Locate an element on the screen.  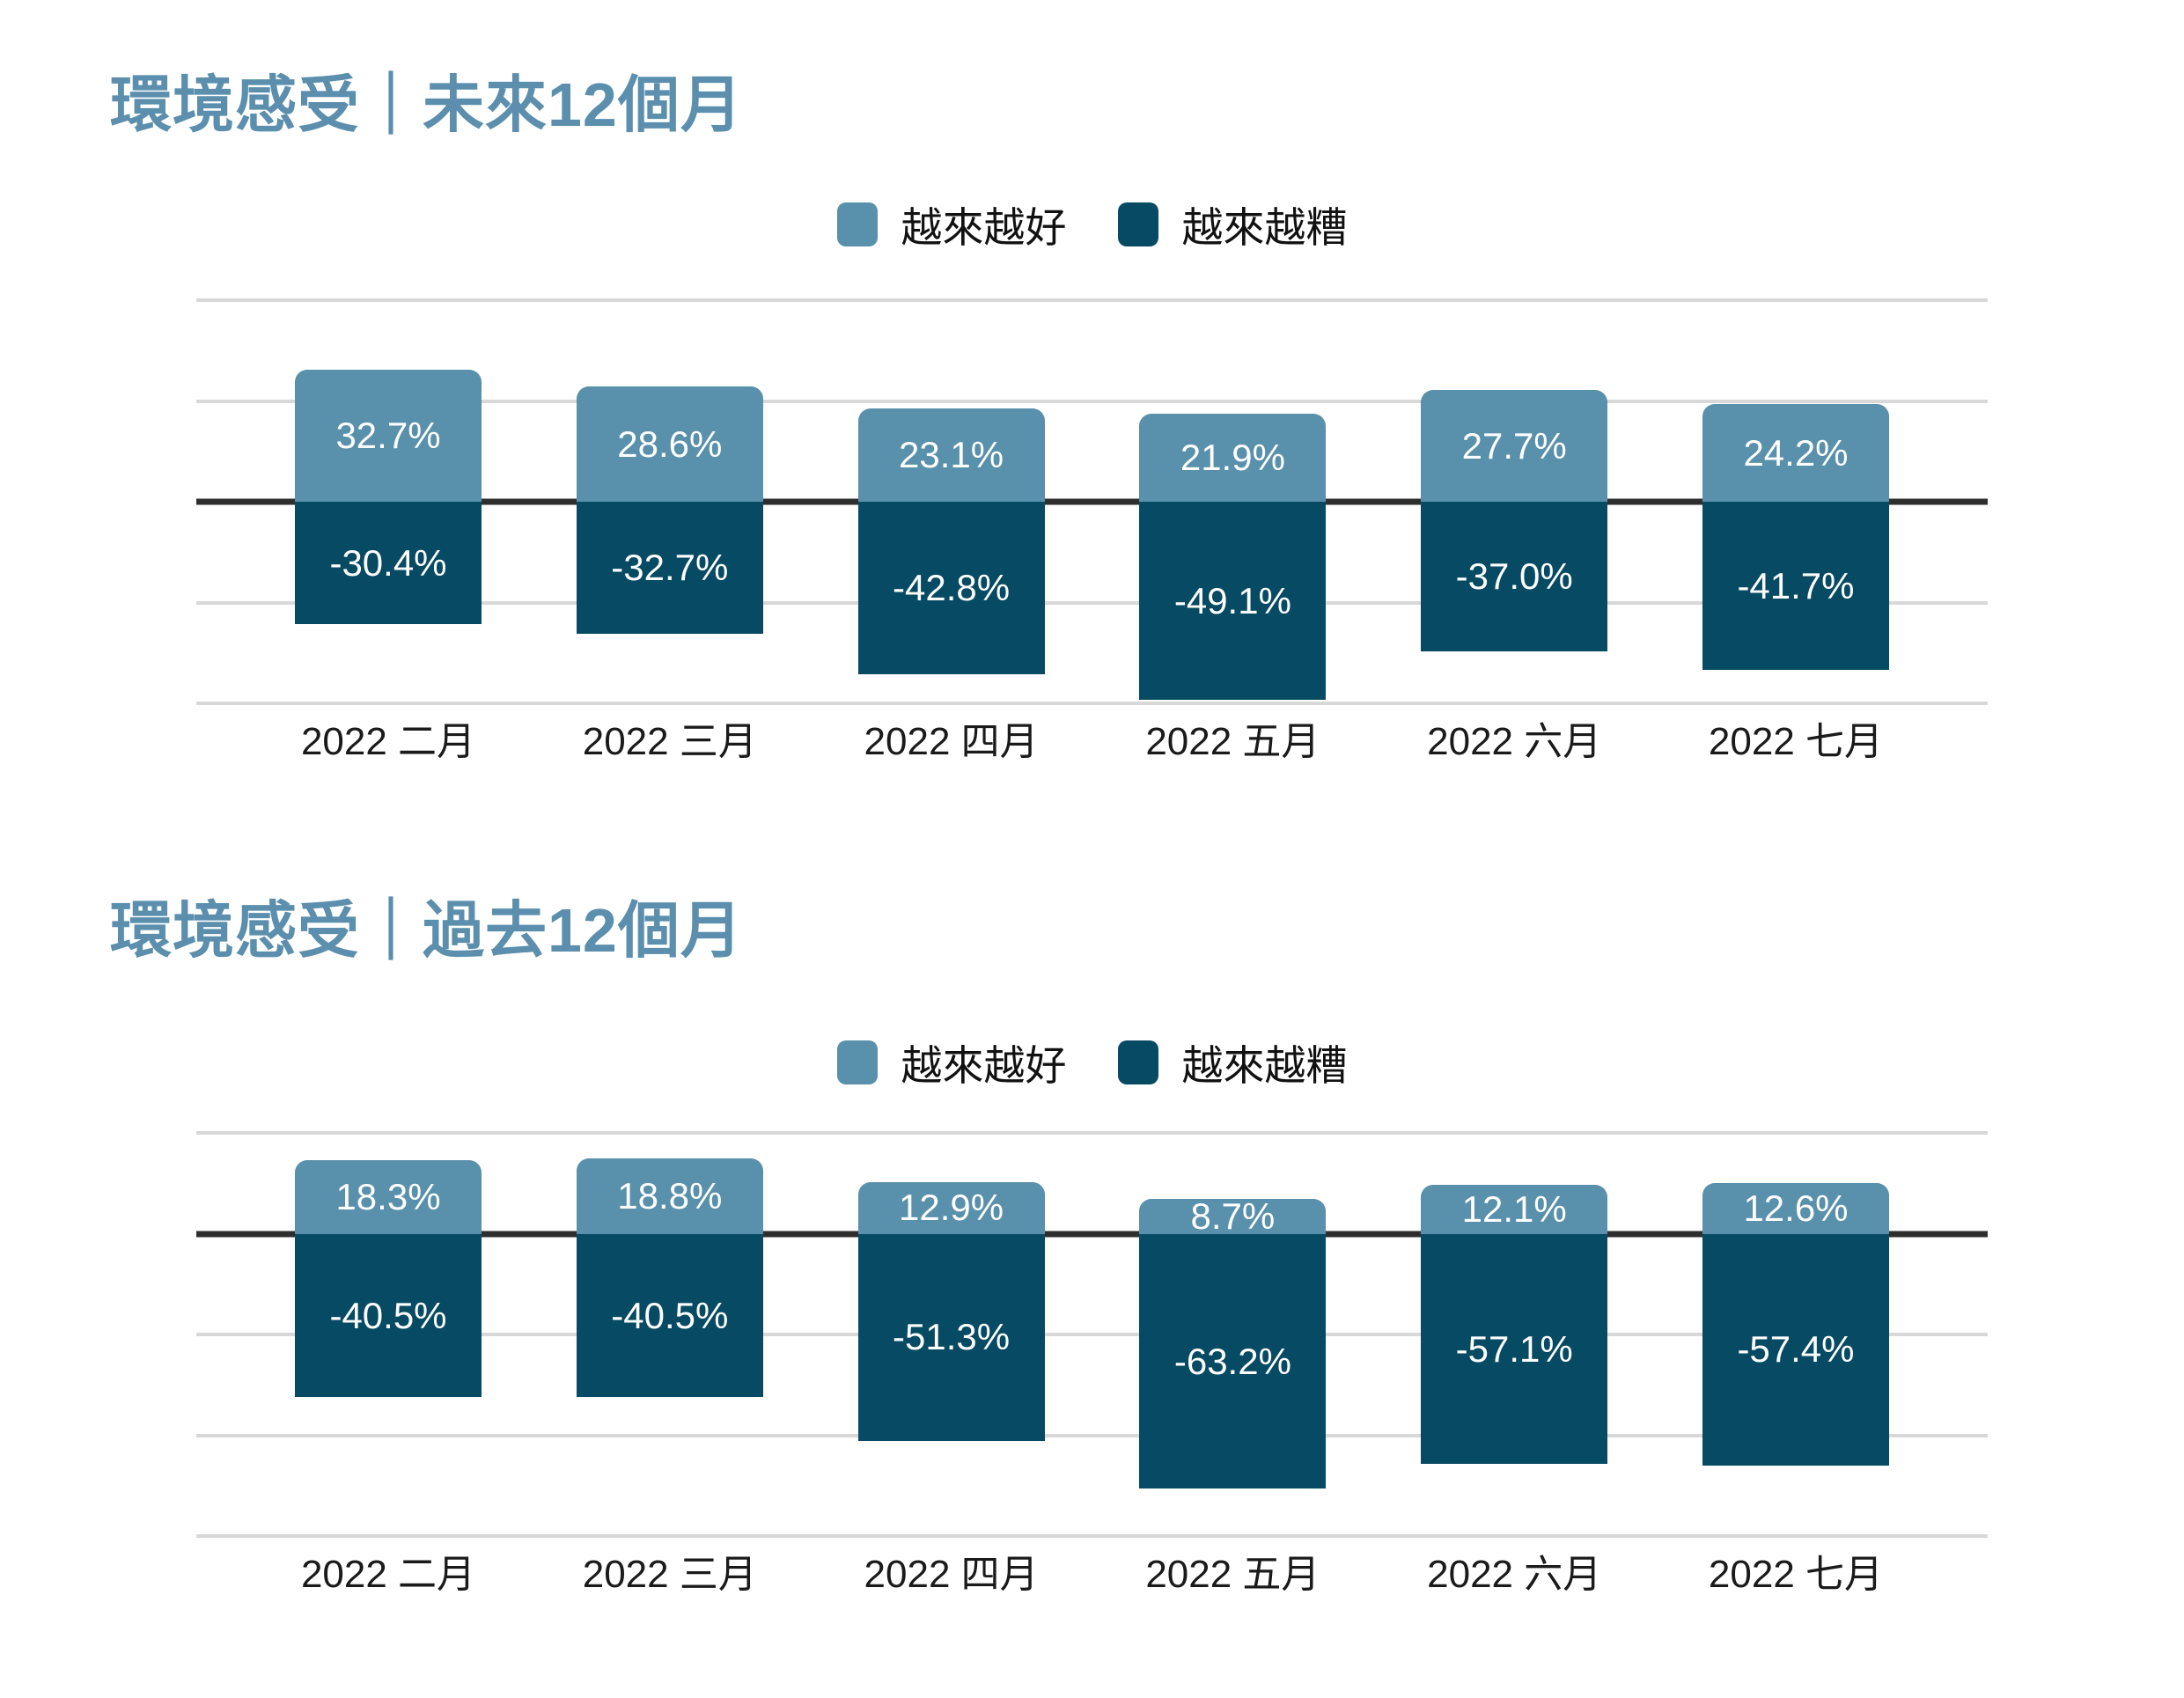
positive-bar: 24.2% is located at coordinates (1795, 454).